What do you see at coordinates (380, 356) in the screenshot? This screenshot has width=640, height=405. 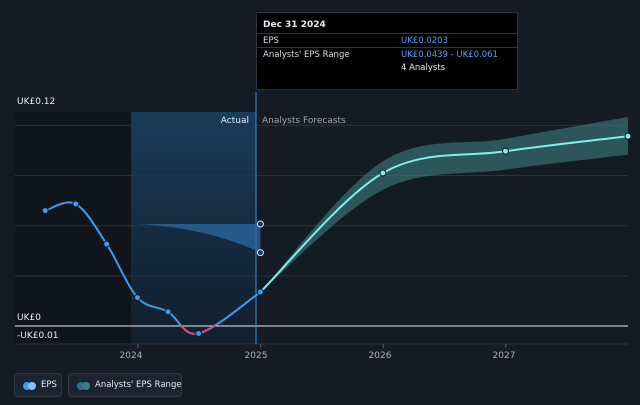 I see `x-tick-label: 2026` at bounding box center [380, 356].